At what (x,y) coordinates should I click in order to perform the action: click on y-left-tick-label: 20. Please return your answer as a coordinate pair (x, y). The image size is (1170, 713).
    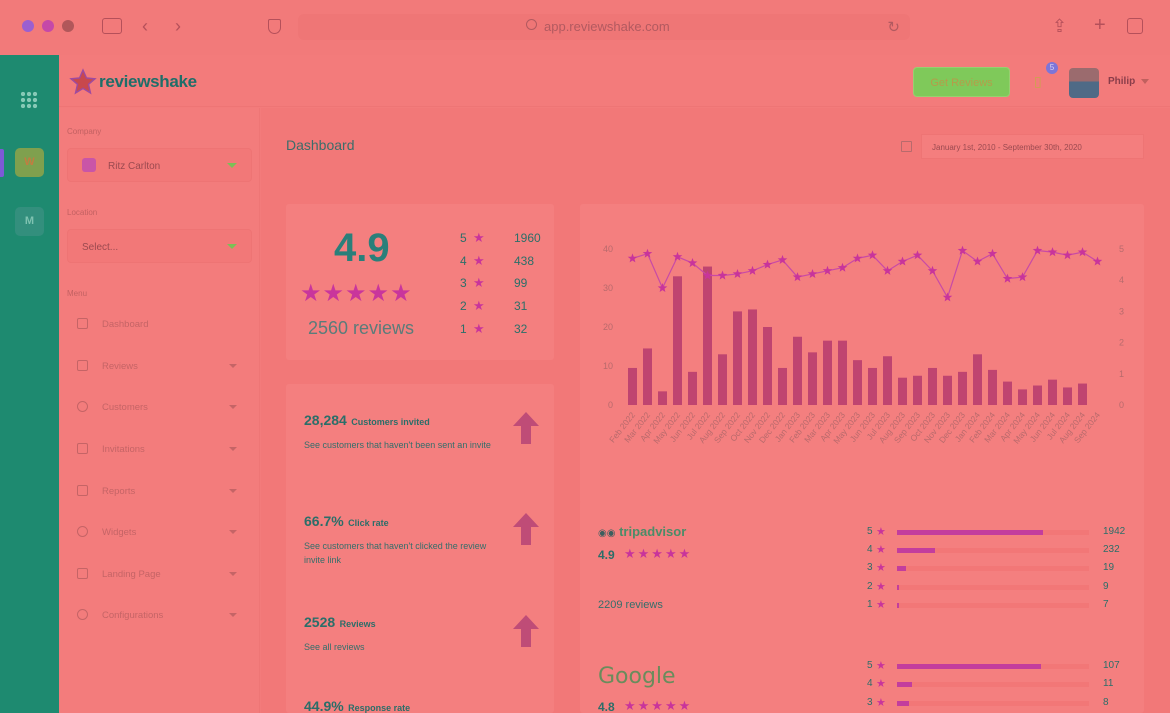
    Looking at the image, I should click on (608, 327).